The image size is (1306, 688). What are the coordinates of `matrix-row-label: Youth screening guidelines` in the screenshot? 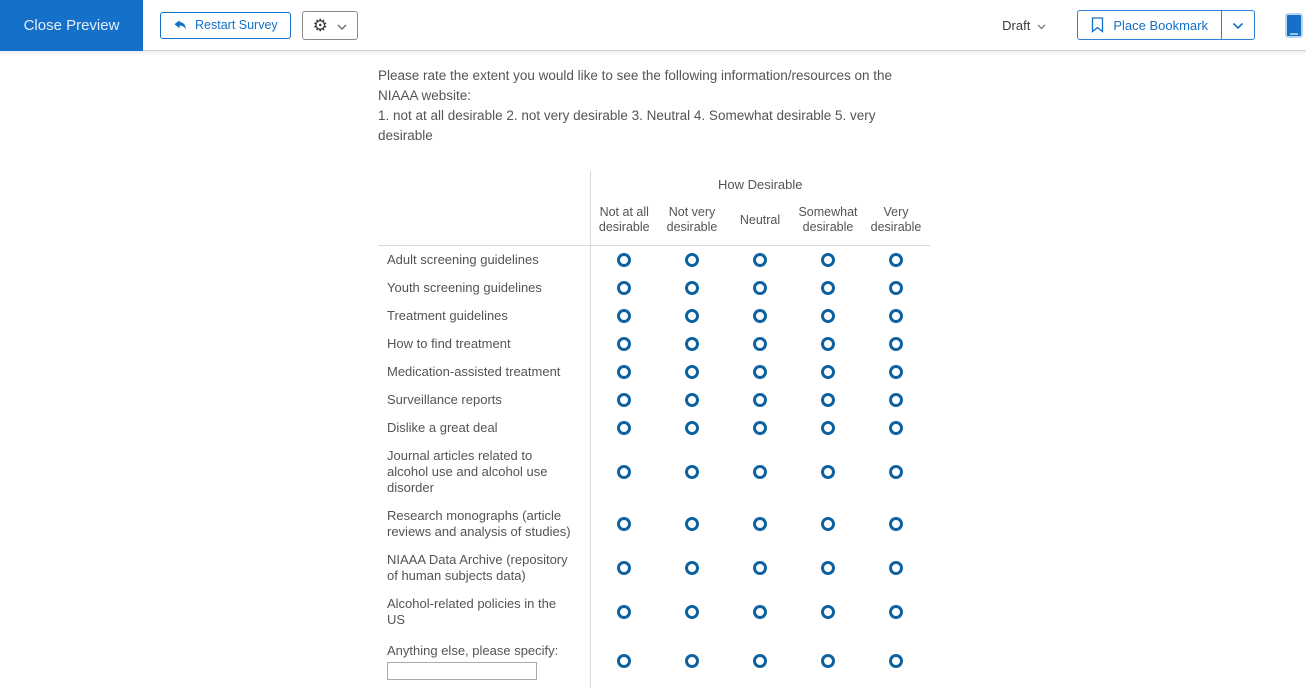 It's located at (480, 288).